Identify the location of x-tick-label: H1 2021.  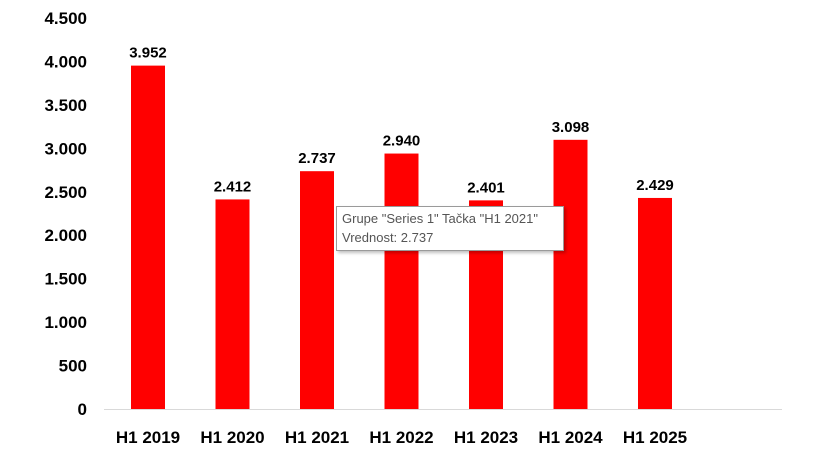
(317, 437).